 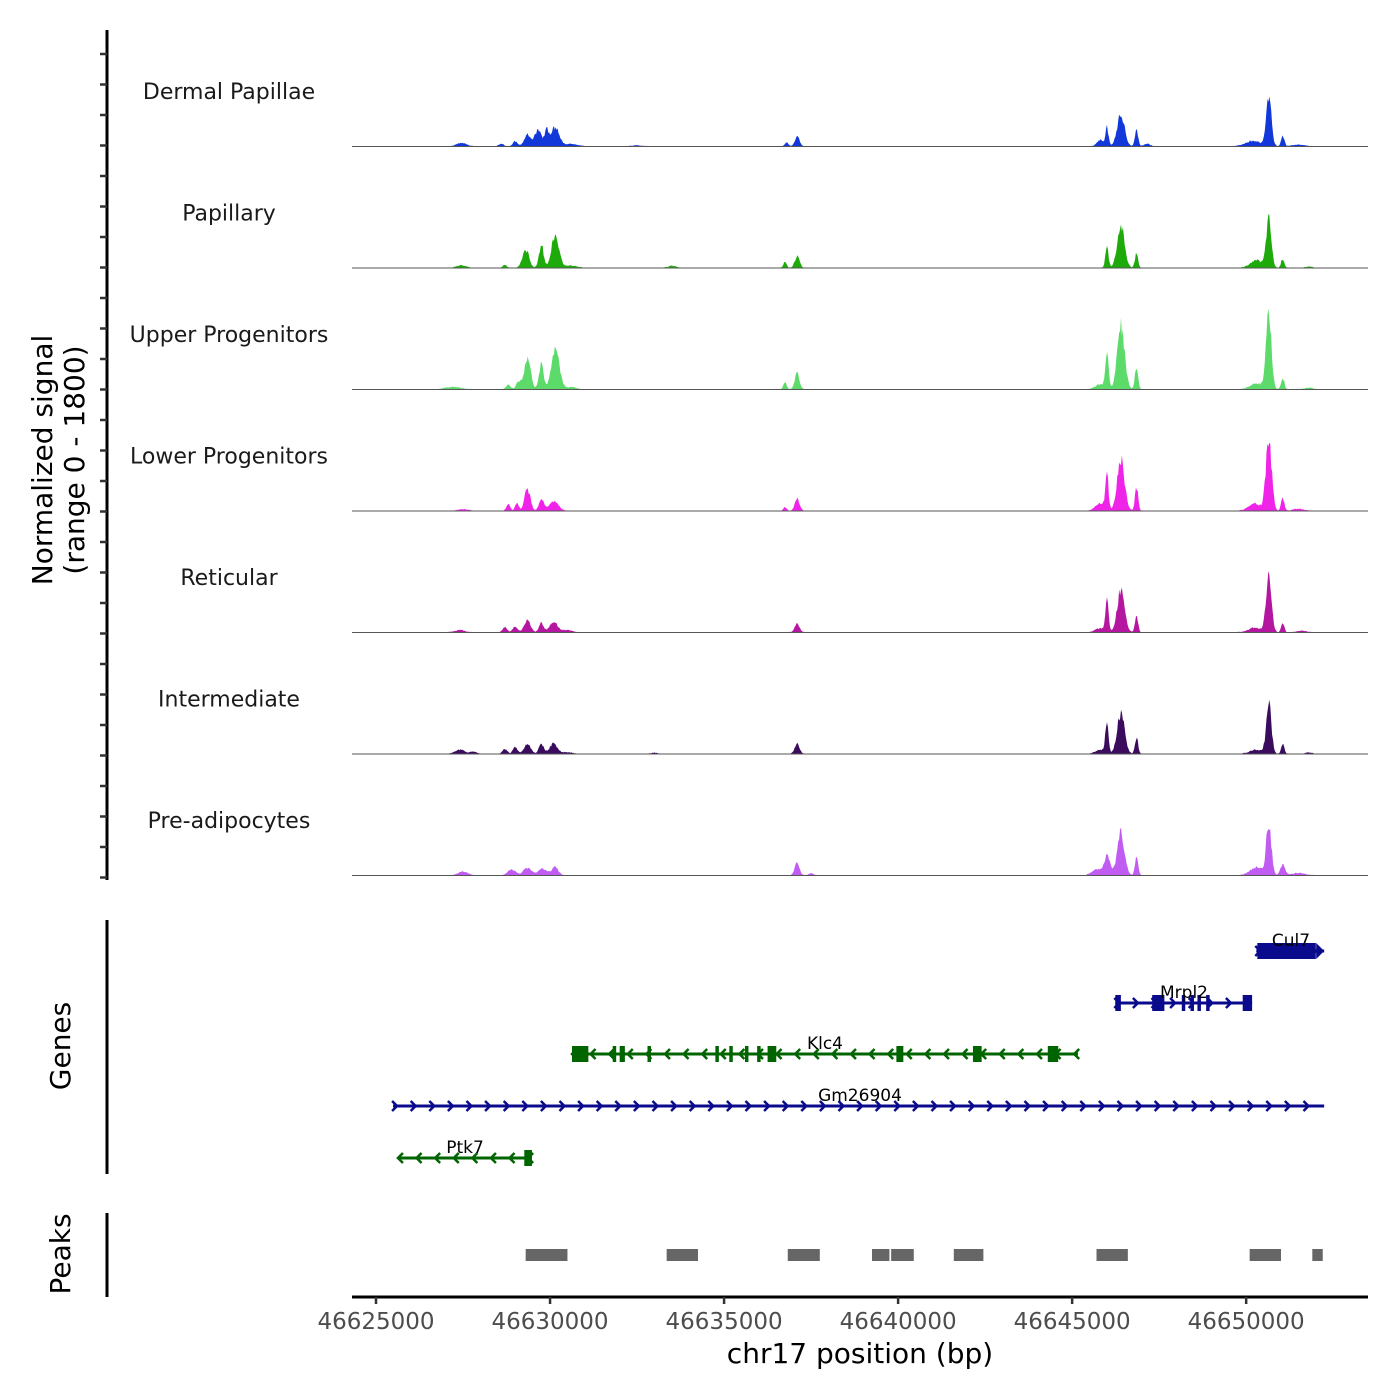 I want to click on coverage-track: Pre-adipocytes, so click(x=758, y=842).